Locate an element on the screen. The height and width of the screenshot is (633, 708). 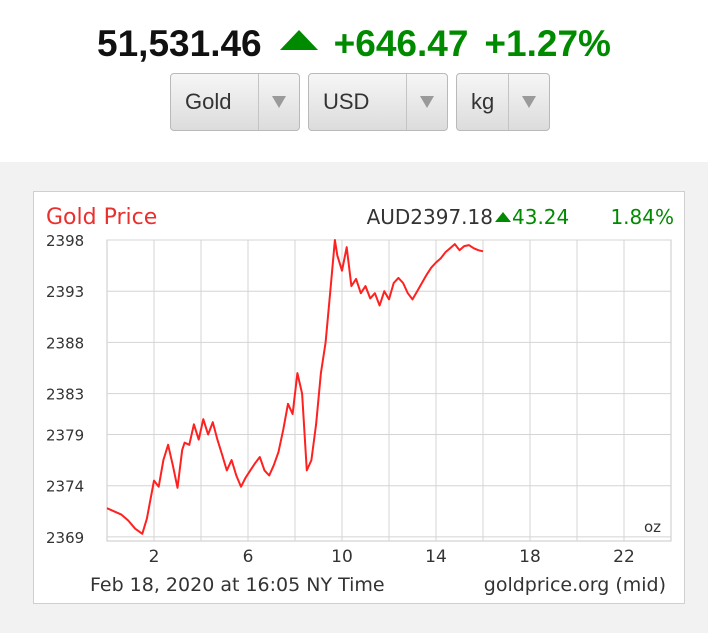
unit-select-dropdown-button is located at coordinates (528, 102).